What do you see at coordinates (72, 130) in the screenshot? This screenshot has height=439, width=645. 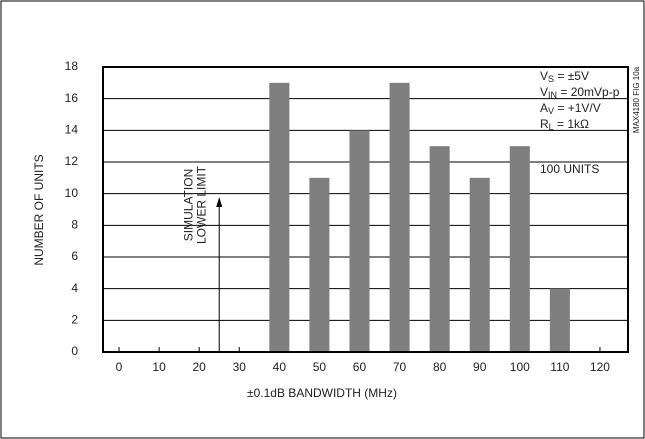 I see `y-tick-label: 14` at bounding box center [72, 130].